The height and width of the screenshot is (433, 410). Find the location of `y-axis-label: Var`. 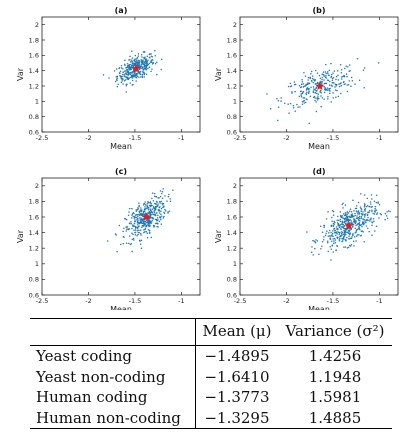

y-axis-label: Var is located at coordinates (20, 236).